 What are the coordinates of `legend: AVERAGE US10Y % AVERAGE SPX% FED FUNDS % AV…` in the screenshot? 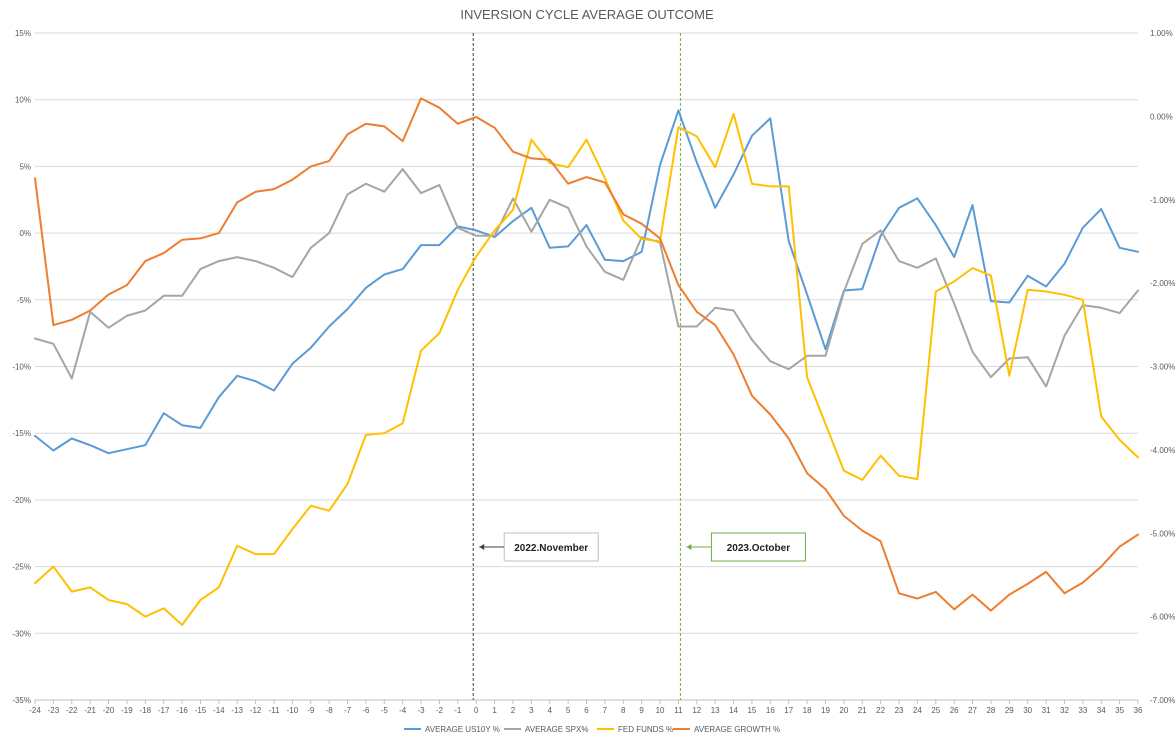 It's located at (592, 729).